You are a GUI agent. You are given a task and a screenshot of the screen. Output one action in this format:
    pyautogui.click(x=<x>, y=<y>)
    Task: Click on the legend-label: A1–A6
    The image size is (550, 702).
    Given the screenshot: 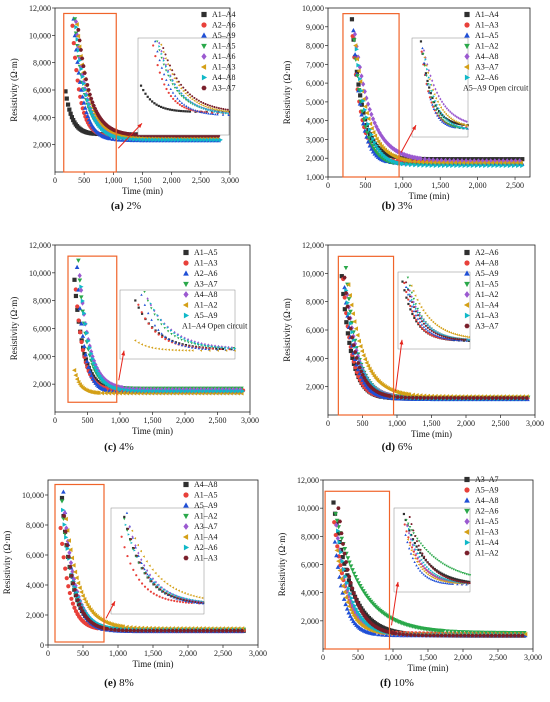 What is the action you would take?
    pyautogui.click(x=224, y=56)
    